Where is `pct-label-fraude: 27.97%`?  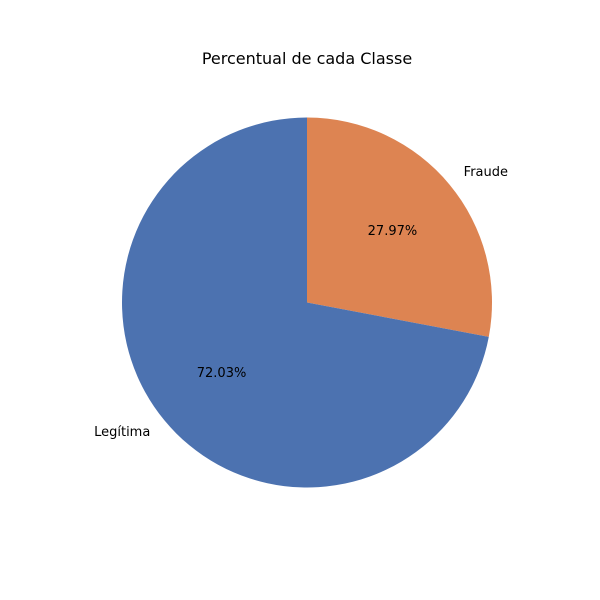
pct-label-fraude: 27.97% is located at coordinates (393, 231).